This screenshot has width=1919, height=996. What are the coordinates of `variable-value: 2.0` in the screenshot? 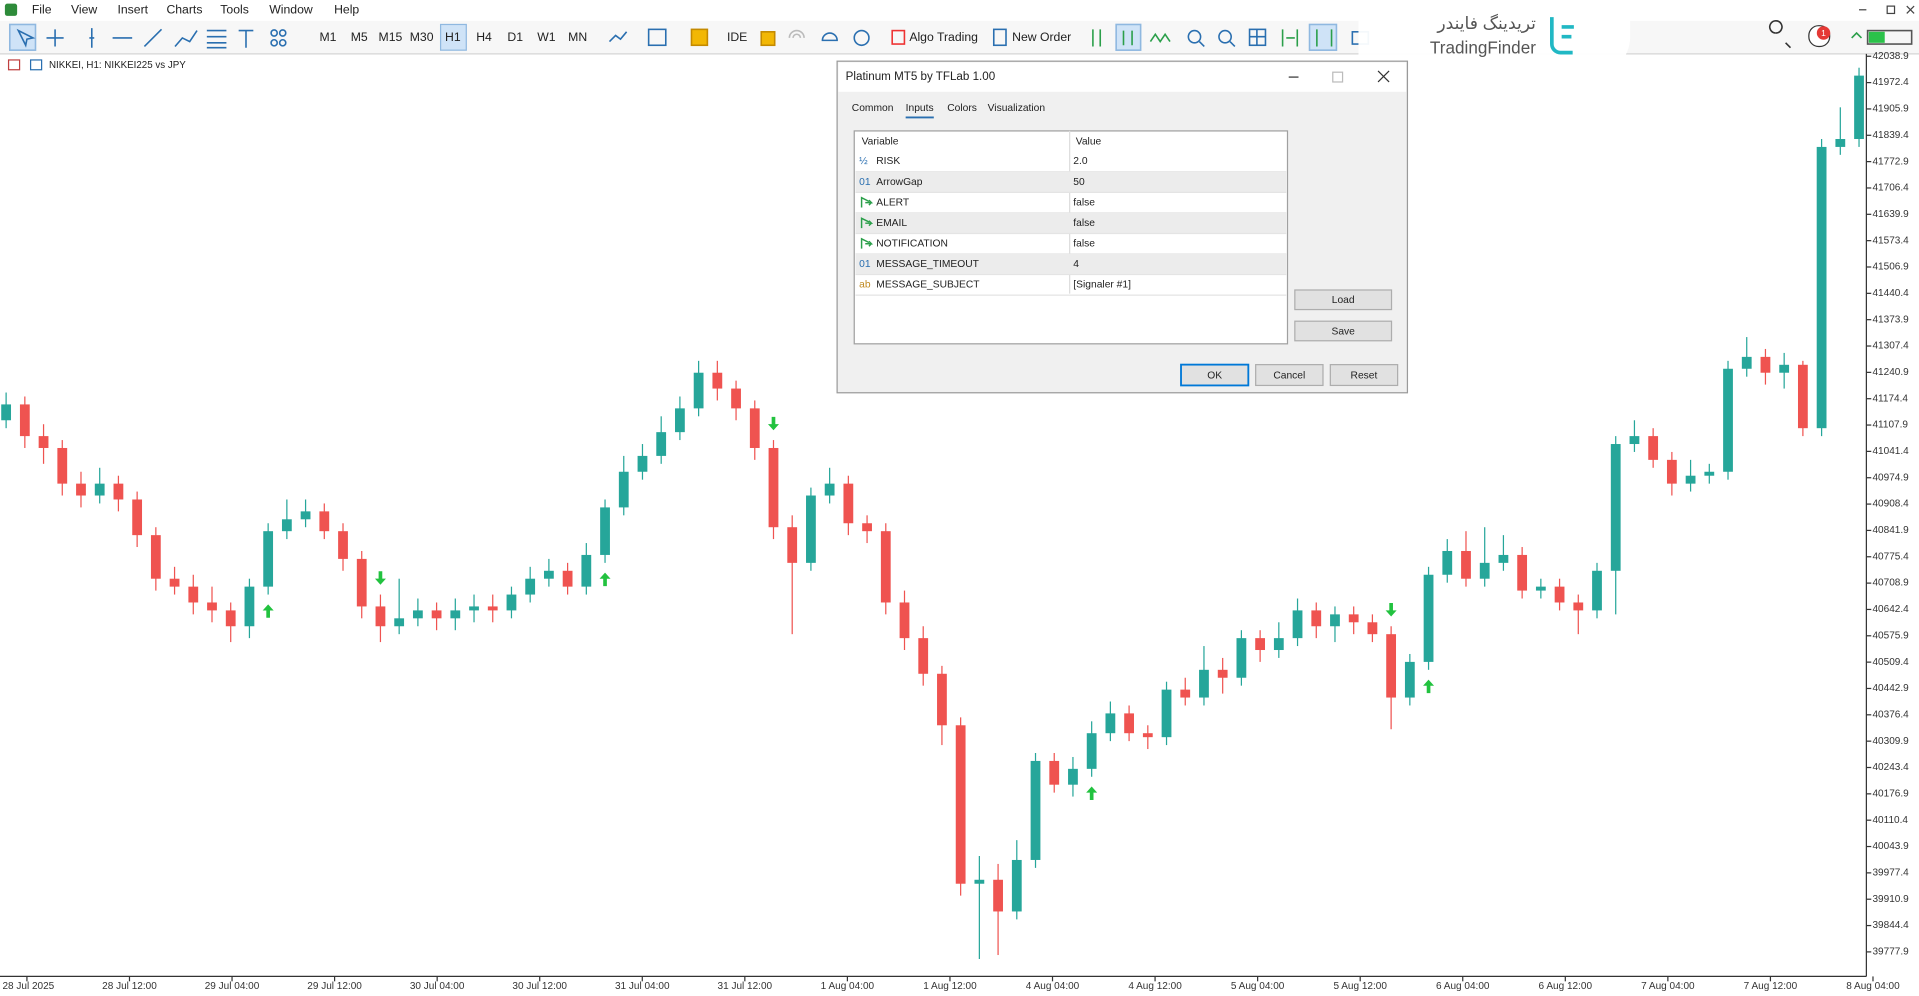 It's located at (1080, 161).